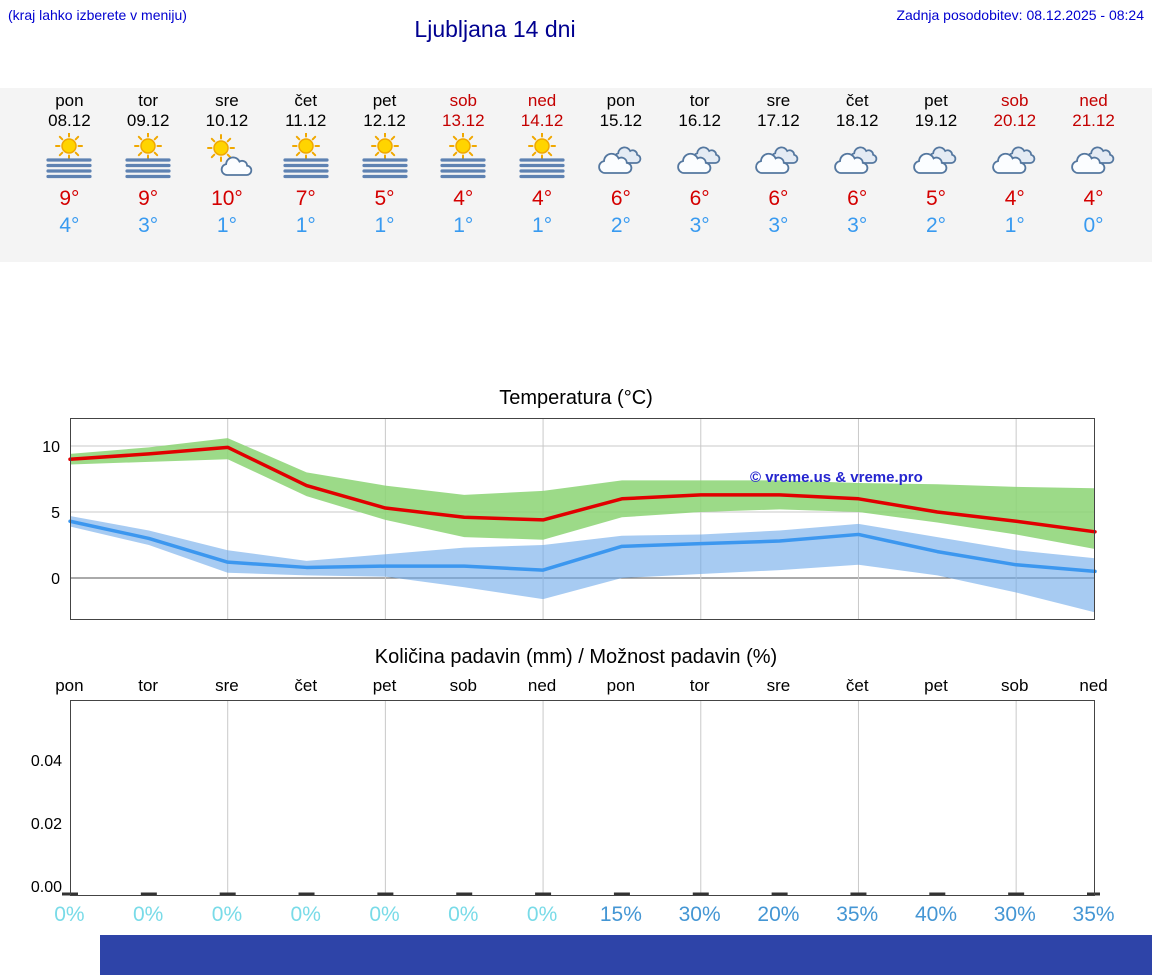 The width and height of the screenshot is (1152, 975). I want to click on day-name-label: sob, so click(1015, 100).